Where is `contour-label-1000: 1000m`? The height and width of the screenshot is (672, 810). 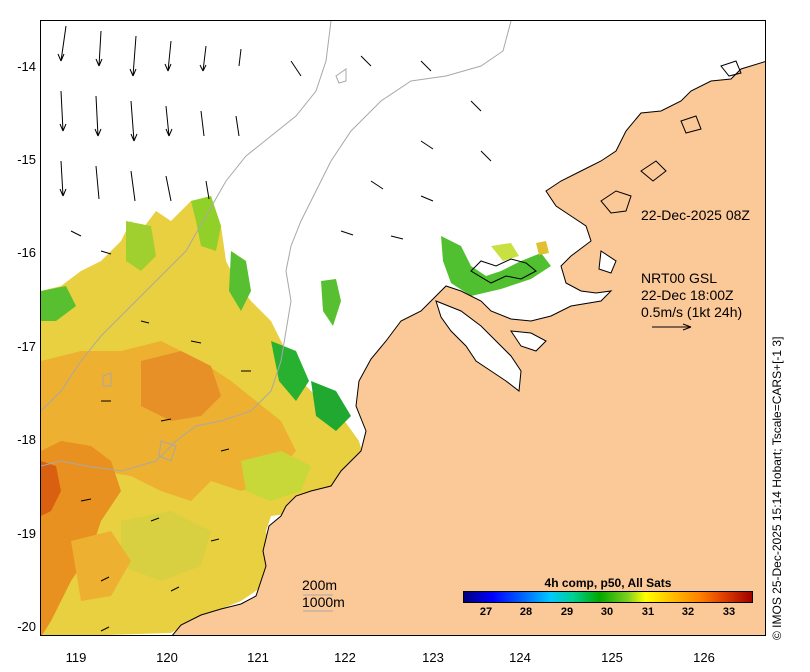 contour-label-1000: 1000m is located at coordinates (323, 602).